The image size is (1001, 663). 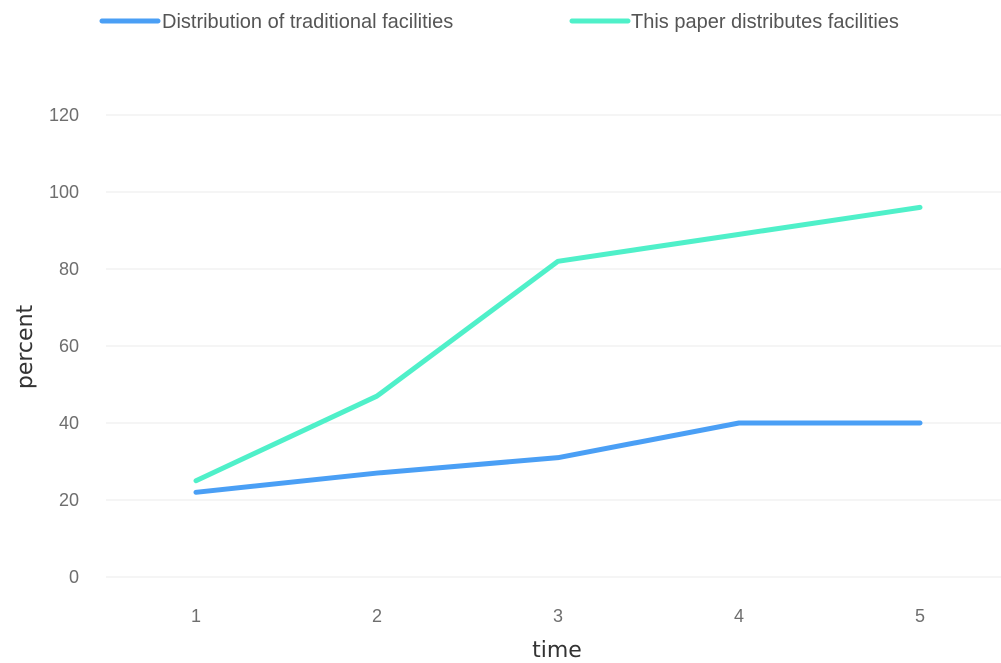 What do you see at coordinates (307, 22) in the screenshot?
I see `legend-label-traditional: Distribution of traditional facilities` at bounding box center [307, 22].